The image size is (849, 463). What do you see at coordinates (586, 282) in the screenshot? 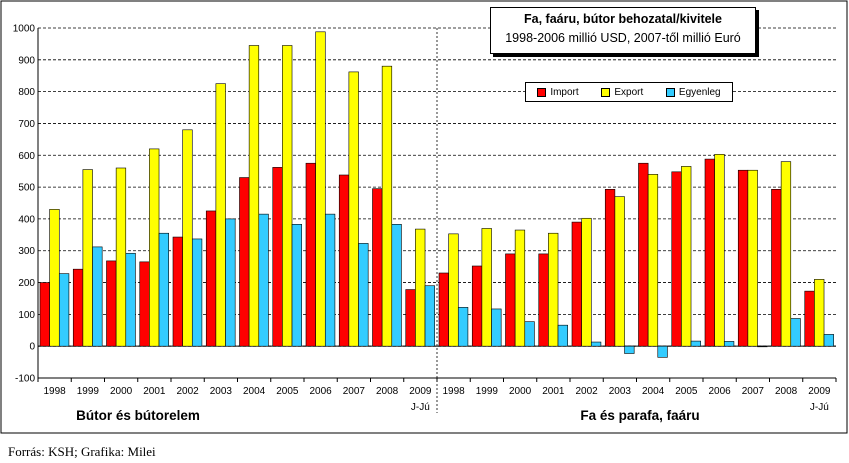
I see `bar-export-fa-2002` at bounding box center [586, 282].